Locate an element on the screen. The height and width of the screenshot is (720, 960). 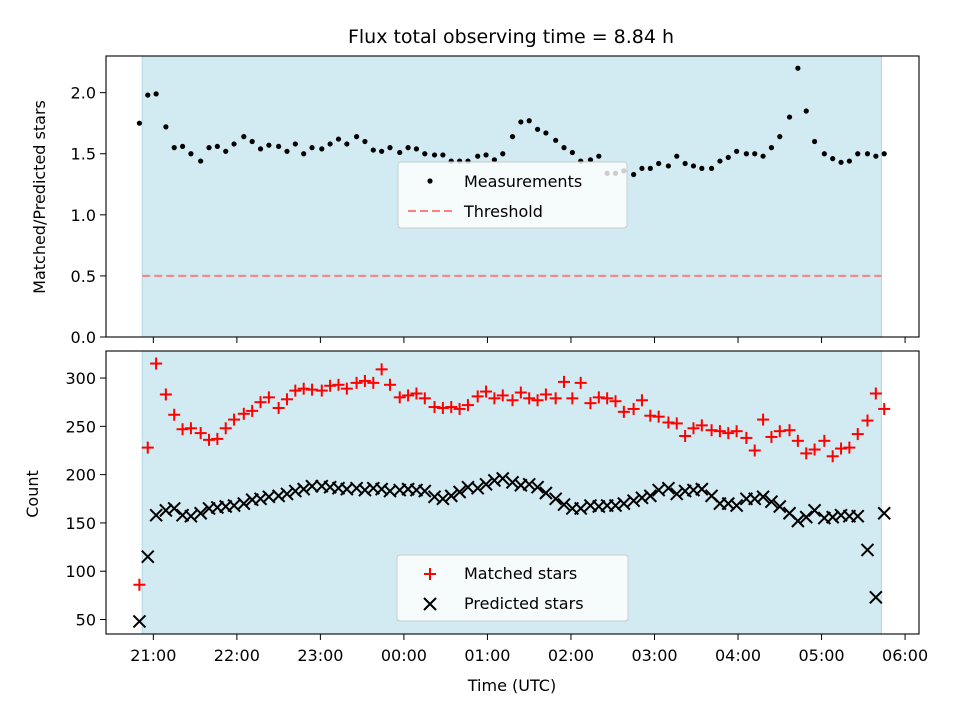
x-tick-label: 05:00 is located at coordinates (821, 655).